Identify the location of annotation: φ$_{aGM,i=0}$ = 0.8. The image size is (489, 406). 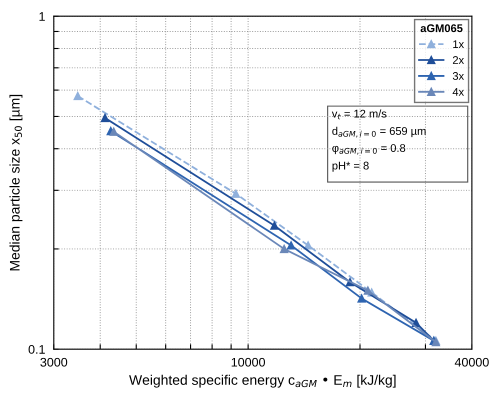
(369, 149).